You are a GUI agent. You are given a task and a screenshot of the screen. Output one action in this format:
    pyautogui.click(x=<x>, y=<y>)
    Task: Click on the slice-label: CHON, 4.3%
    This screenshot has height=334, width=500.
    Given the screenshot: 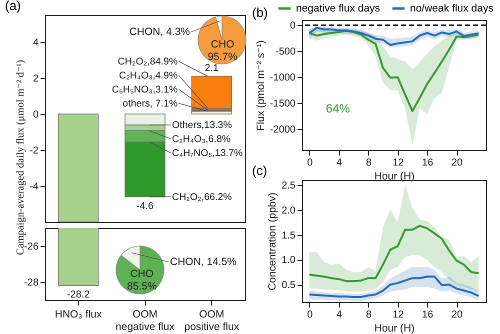 What is the action you would take?
    pyautogui.click(x=159, y=32)
    